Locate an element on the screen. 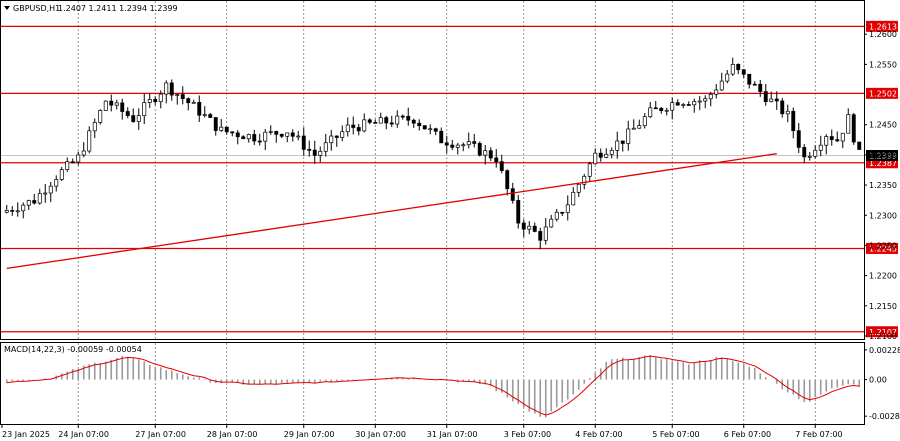  ohlc-values: 1.2407 1.2411 1.2394 1.2399 is located at coordinates (118, 8).